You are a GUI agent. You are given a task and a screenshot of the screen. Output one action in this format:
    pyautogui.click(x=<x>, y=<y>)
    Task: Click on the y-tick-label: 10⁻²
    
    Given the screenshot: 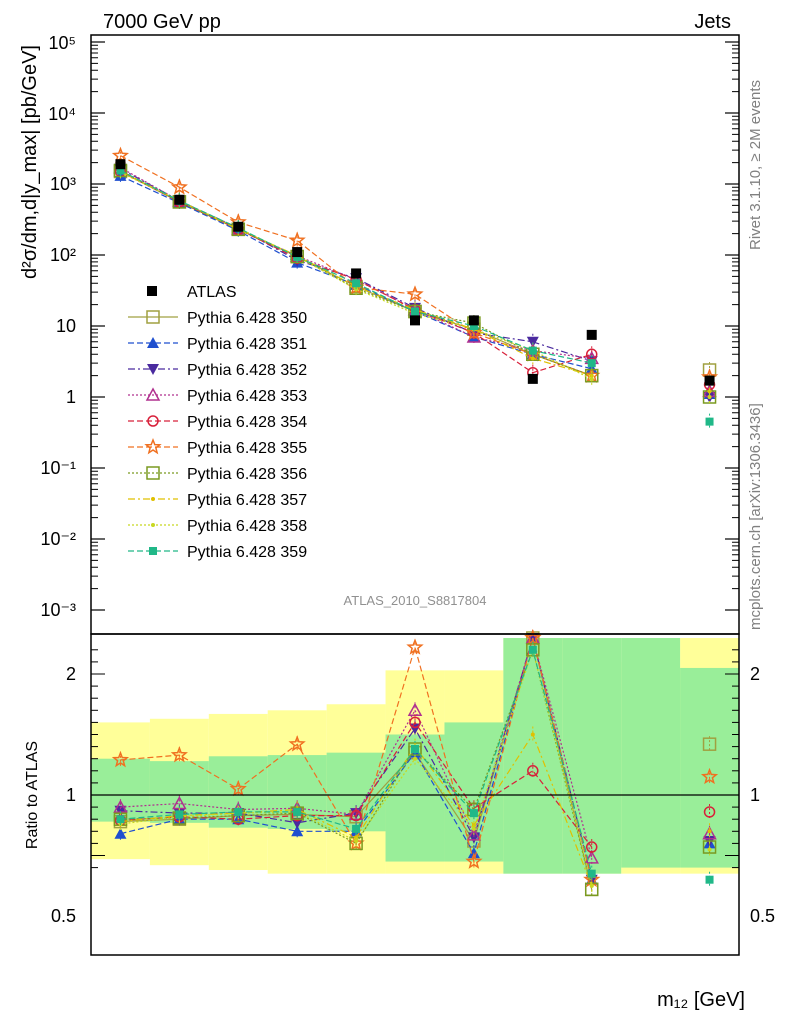 What is the action you would take?
    pyautogui.click(x=58, y=539)
    